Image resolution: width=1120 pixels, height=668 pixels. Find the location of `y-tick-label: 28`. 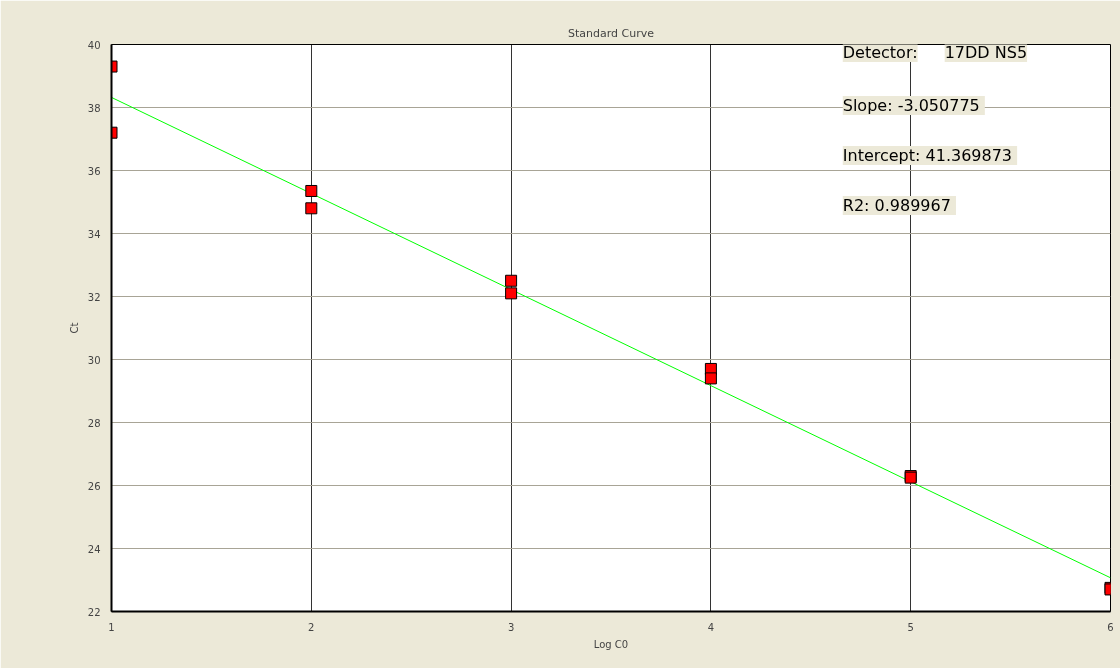

y-tick-label: 28 is located at coordinates (94, 423).